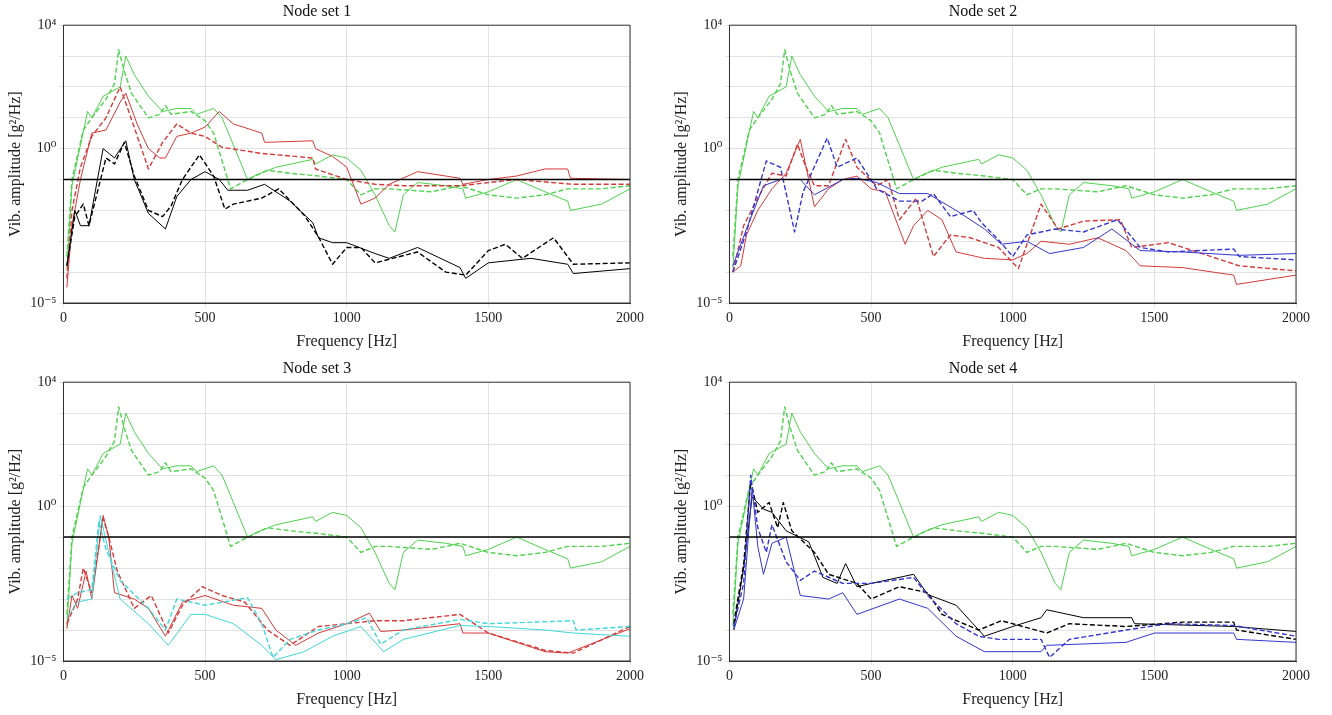 This screenshot has width=1332, height=715. Describe the element at coordinates (983, 367) in the screenshot. I see `chart-title: Node set 4` at that location.